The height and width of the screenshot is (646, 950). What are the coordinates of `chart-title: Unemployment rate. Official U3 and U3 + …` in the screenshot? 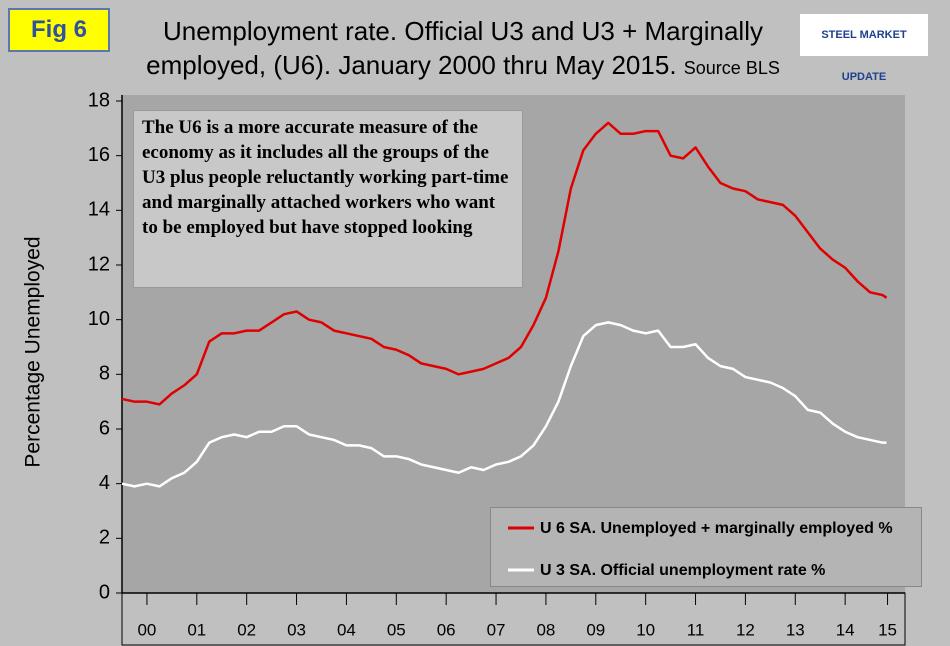 It's located at (454, 48).